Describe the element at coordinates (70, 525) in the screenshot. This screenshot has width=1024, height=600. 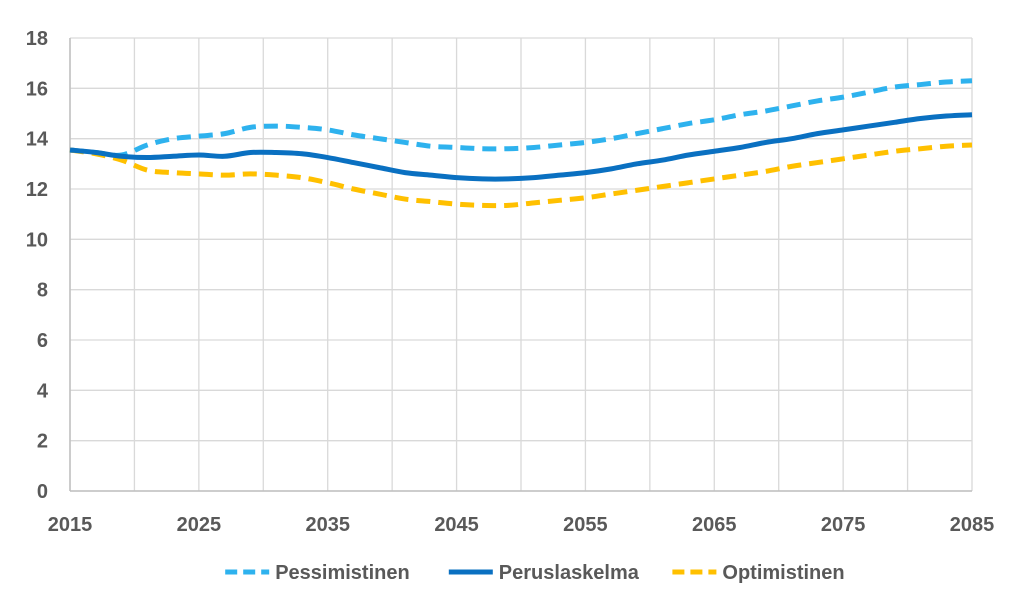
I see `x-tick-label: 2015` at that location.